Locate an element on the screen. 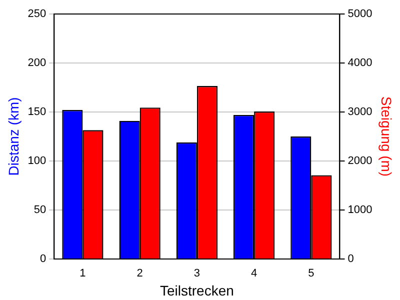 This screenshot has width=400, height=300. y2-tick-label: 0 is located at coordinates (351, 259).